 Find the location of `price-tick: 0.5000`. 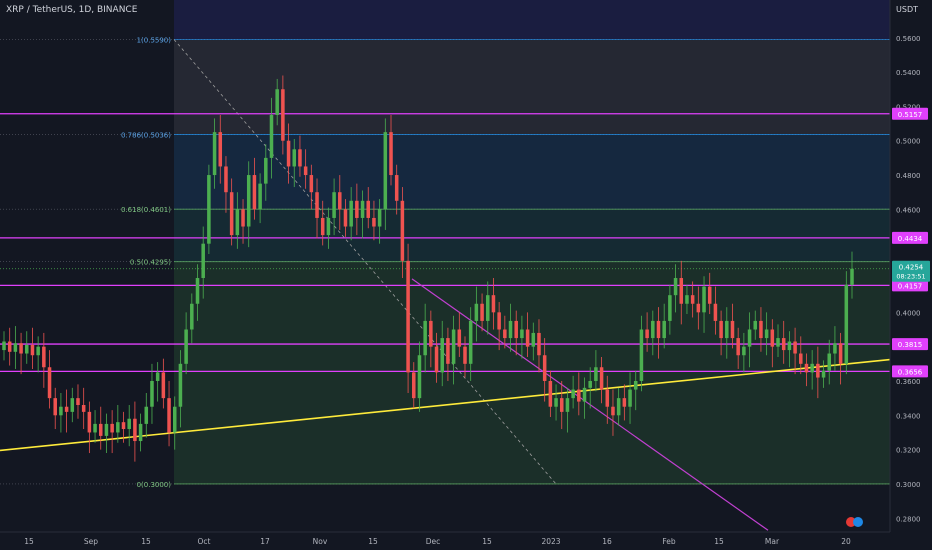

price-tick: 0.5000 is located at coordinates (908, 142).